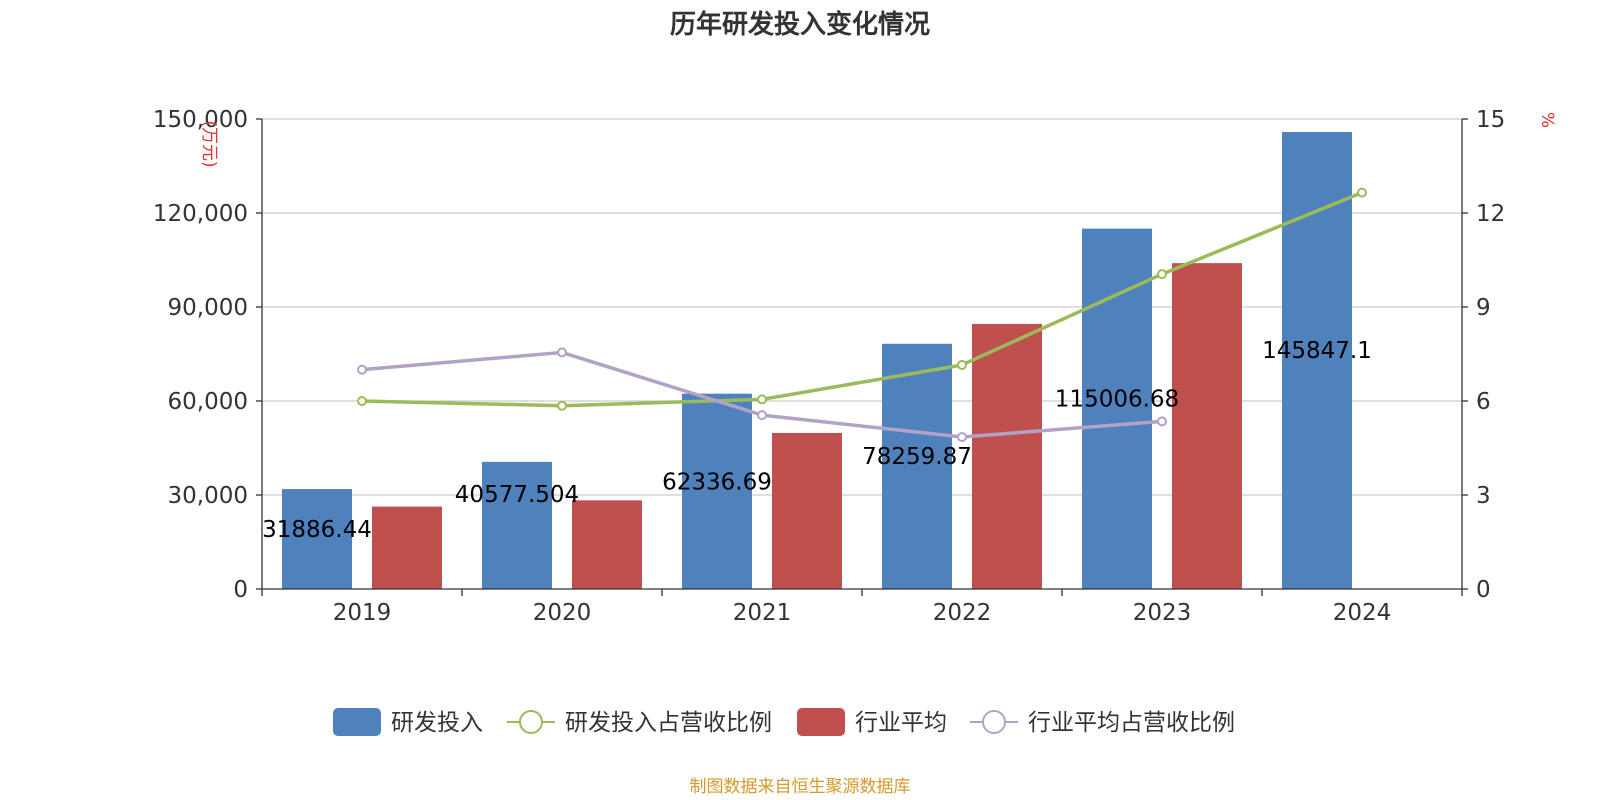 The height and width of the screenshot is (800, 1600). I want to click on legend-label: 行业平均占营收比例, so click(1131, 723).